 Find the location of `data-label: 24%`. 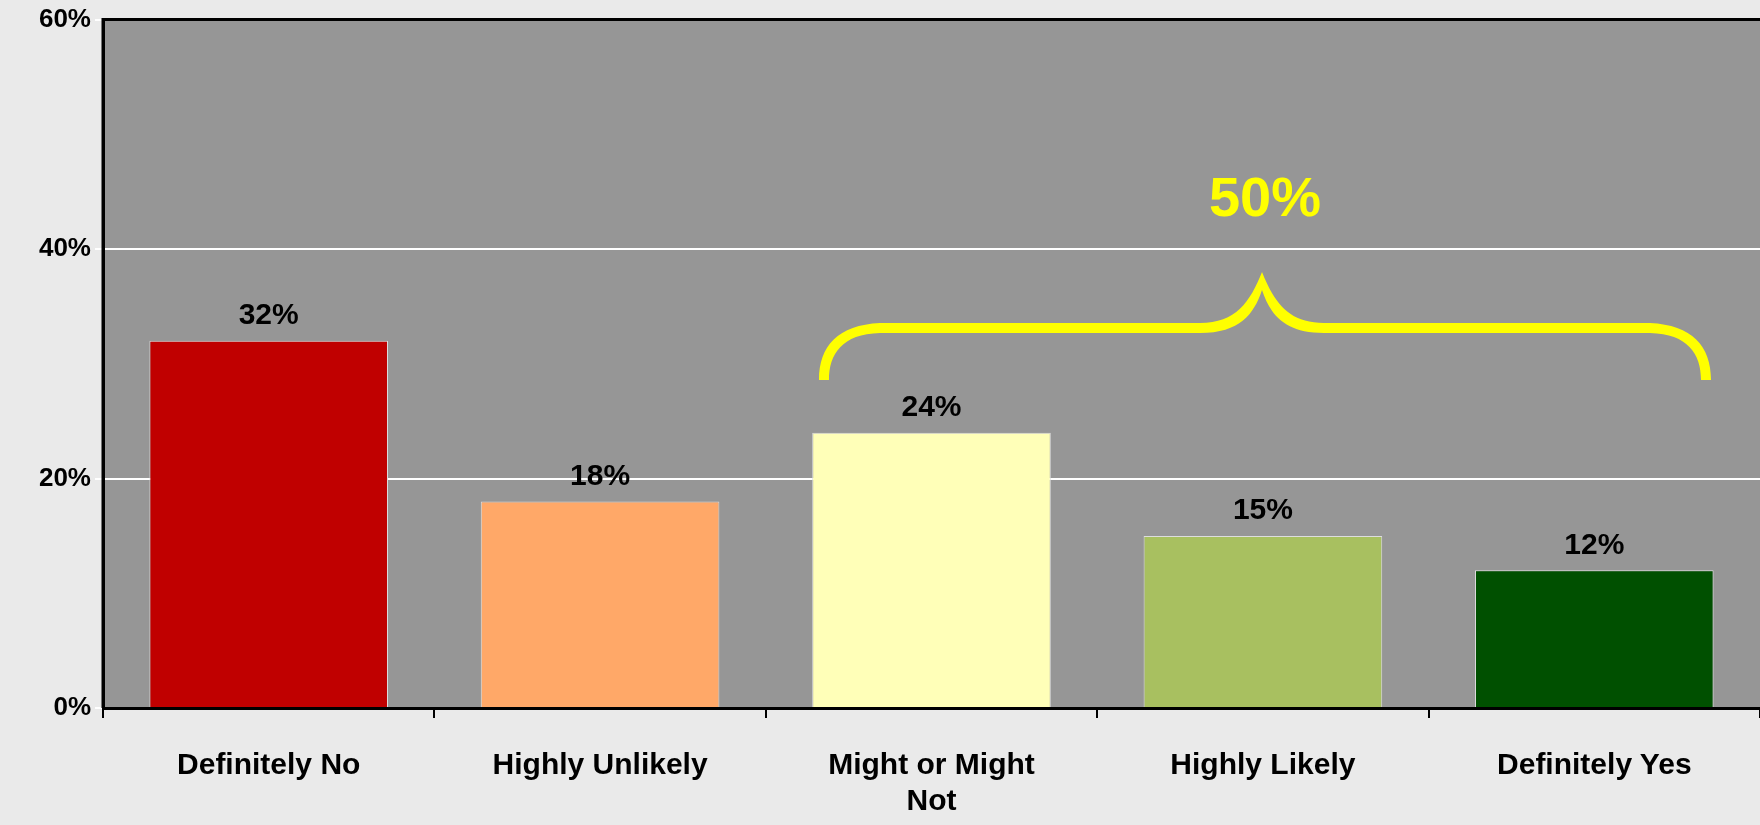

data-label: 24% is located at coordinates (931, 405).